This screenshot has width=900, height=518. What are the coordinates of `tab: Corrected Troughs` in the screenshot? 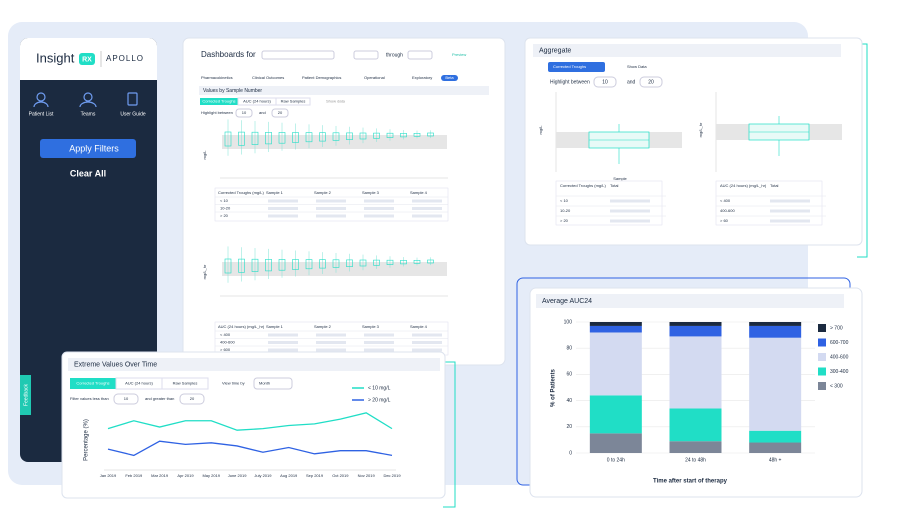 It's located at (92, 383).